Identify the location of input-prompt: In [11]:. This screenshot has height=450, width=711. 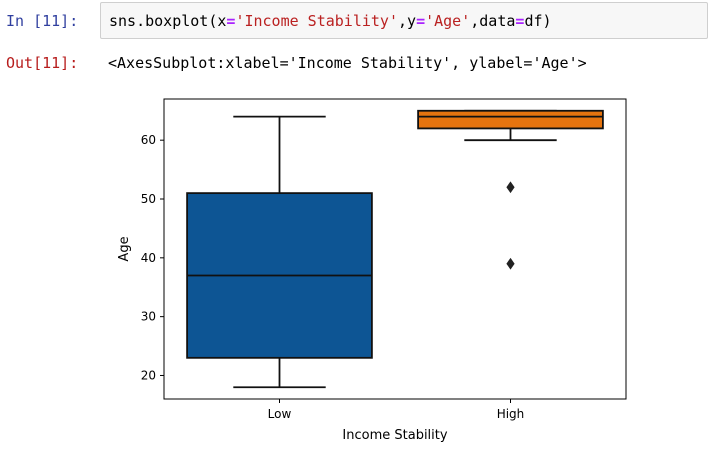
(42, 21).